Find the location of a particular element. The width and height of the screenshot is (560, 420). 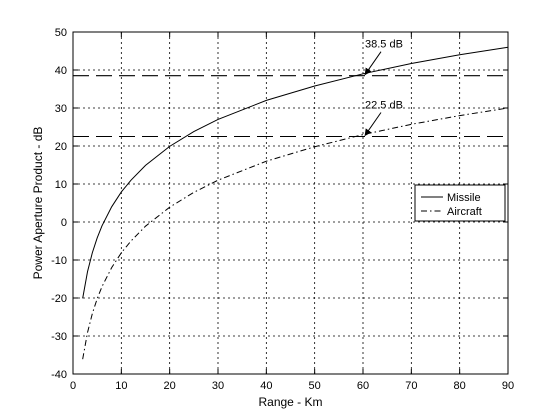

x-tick-label: 40 is located at coordinates (266, 386).